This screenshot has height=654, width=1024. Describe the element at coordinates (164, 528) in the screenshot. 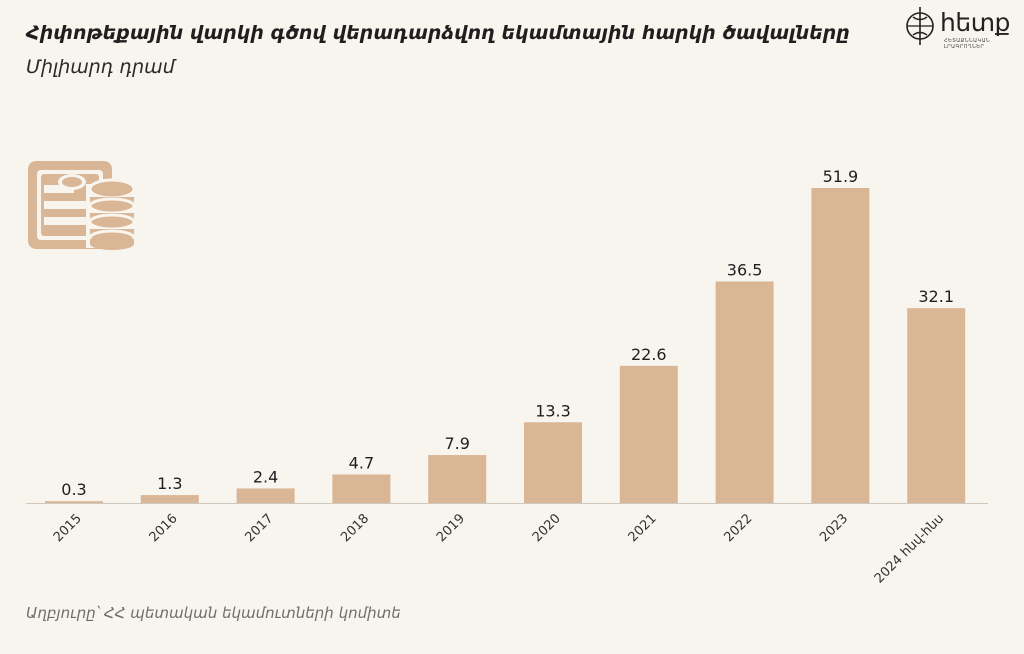

I see `x-tick-label: 2016` at that location.